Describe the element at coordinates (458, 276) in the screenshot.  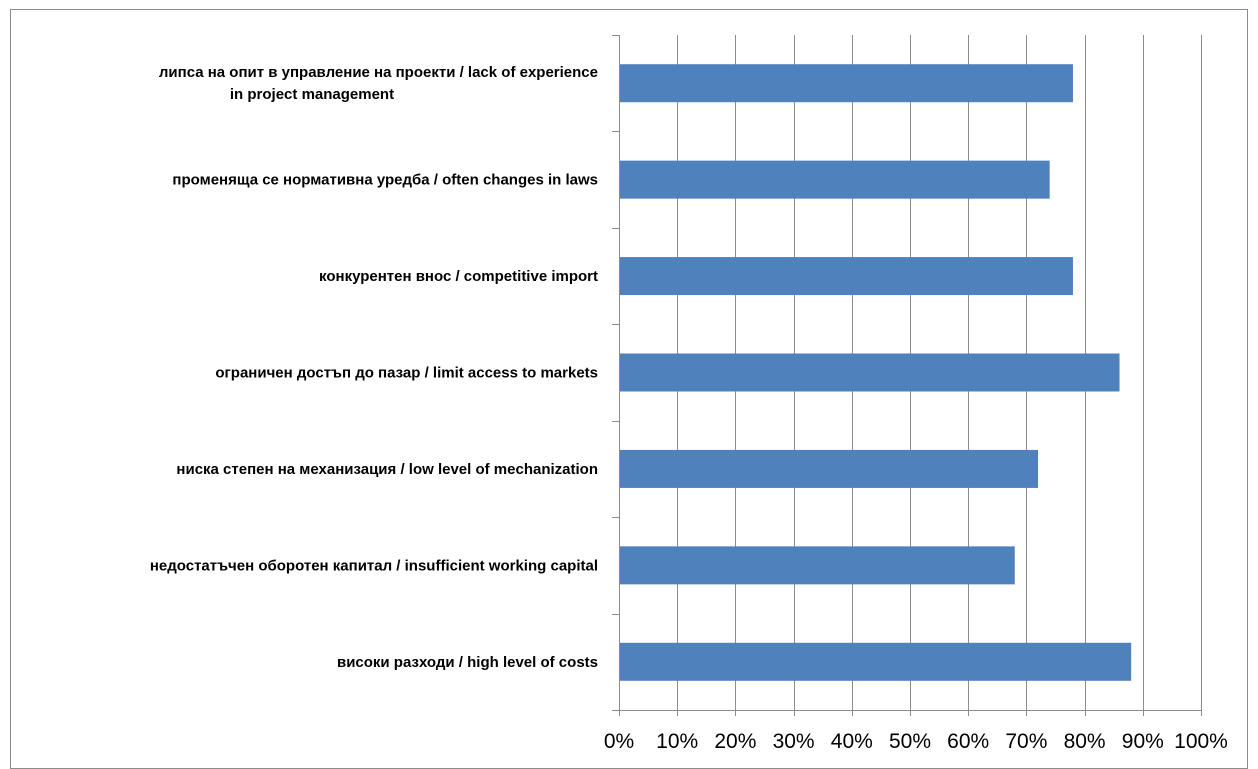
I see `category-label: конкурентен внос / competitive import` at that location.